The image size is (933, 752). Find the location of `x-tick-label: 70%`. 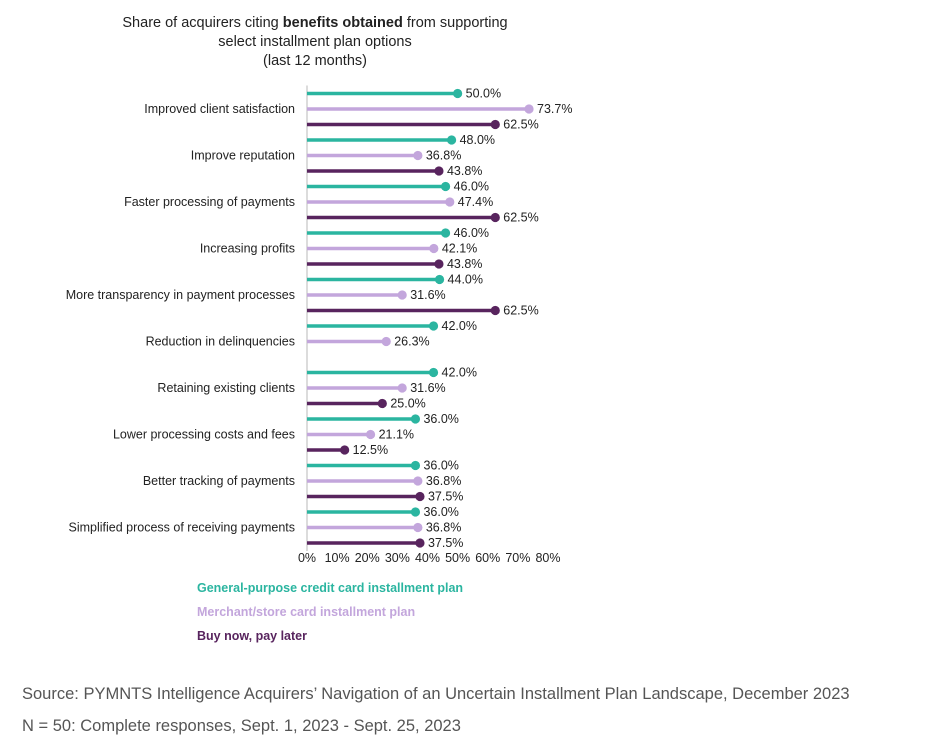

x-tick-label: 70% is located at coordinates (517, 558).